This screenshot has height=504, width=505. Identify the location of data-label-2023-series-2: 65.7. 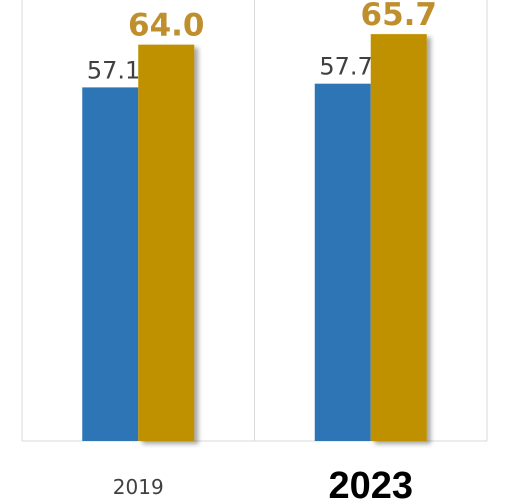
(399, 16).